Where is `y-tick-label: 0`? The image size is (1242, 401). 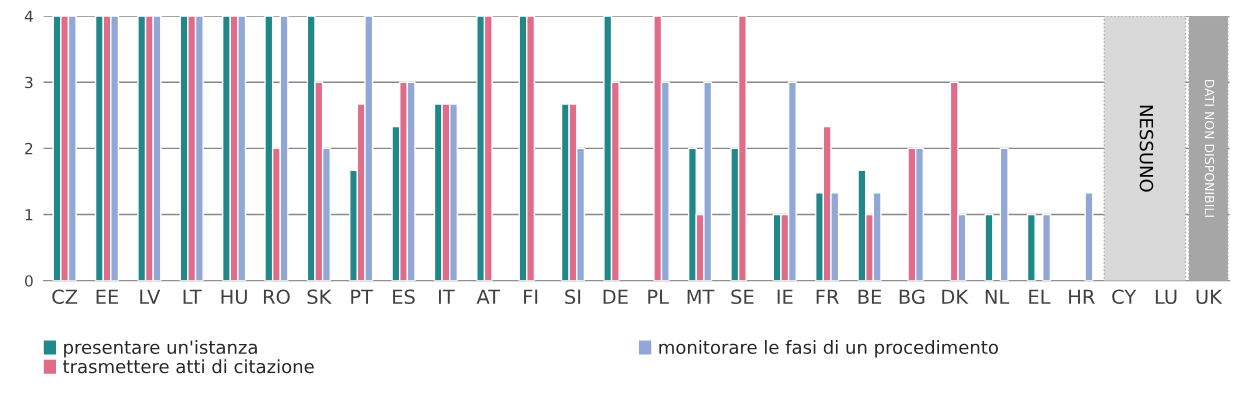
y-tick-label: 0 is located at coordinates (29, 281).